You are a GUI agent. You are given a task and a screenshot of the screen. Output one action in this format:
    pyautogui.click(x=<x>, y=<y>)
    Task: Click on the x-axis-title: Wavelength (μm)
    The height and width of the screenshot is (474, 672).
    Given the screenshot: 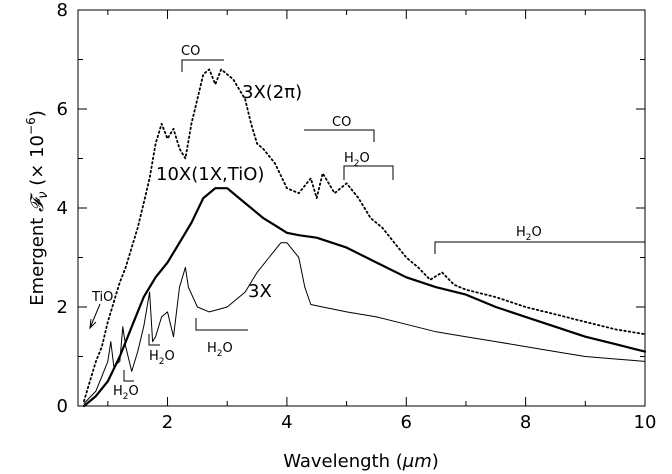 What is the action you would take?
    pyautogui.click(x=361, y=461)
    